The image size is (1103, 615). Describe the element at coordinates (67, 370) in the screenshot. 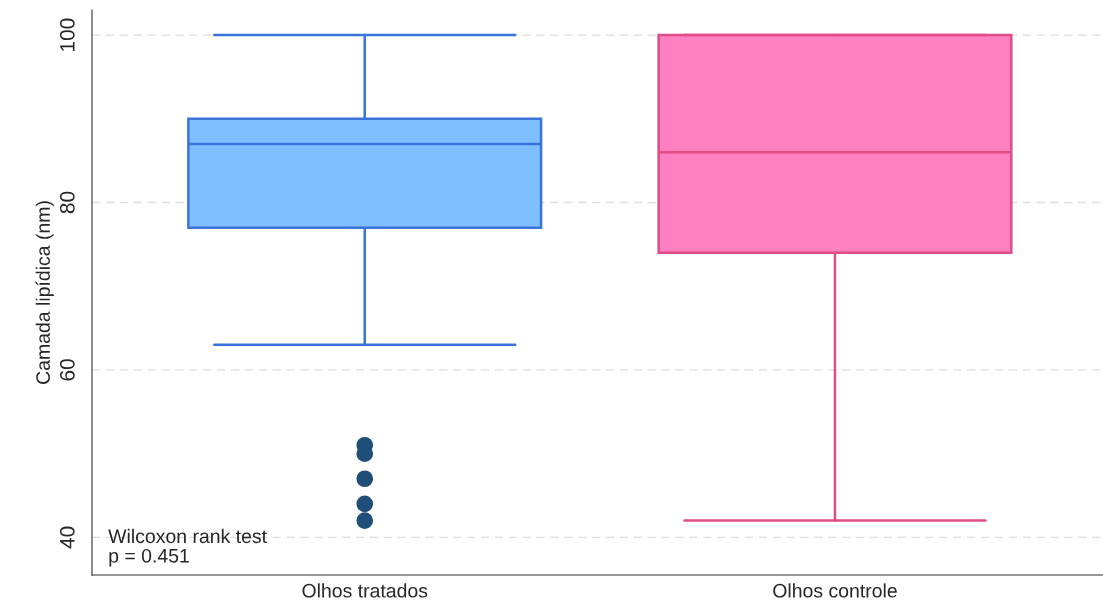

I see `y-tick-label: 60` at that location.